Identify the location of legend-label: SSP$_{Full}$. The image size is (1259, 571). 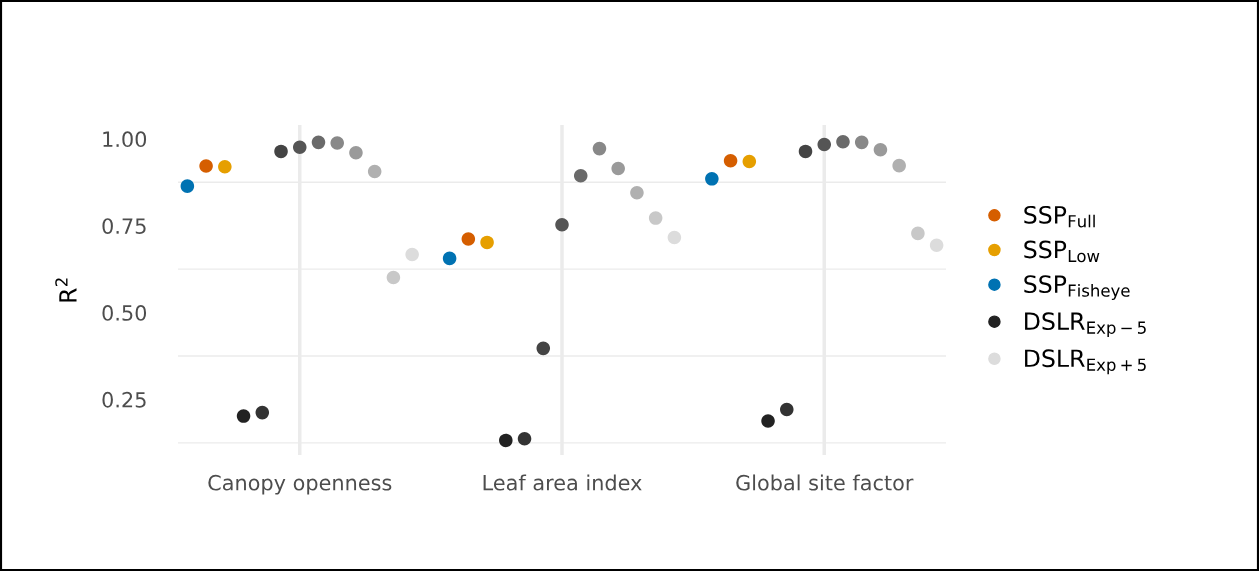
(1059, 216).